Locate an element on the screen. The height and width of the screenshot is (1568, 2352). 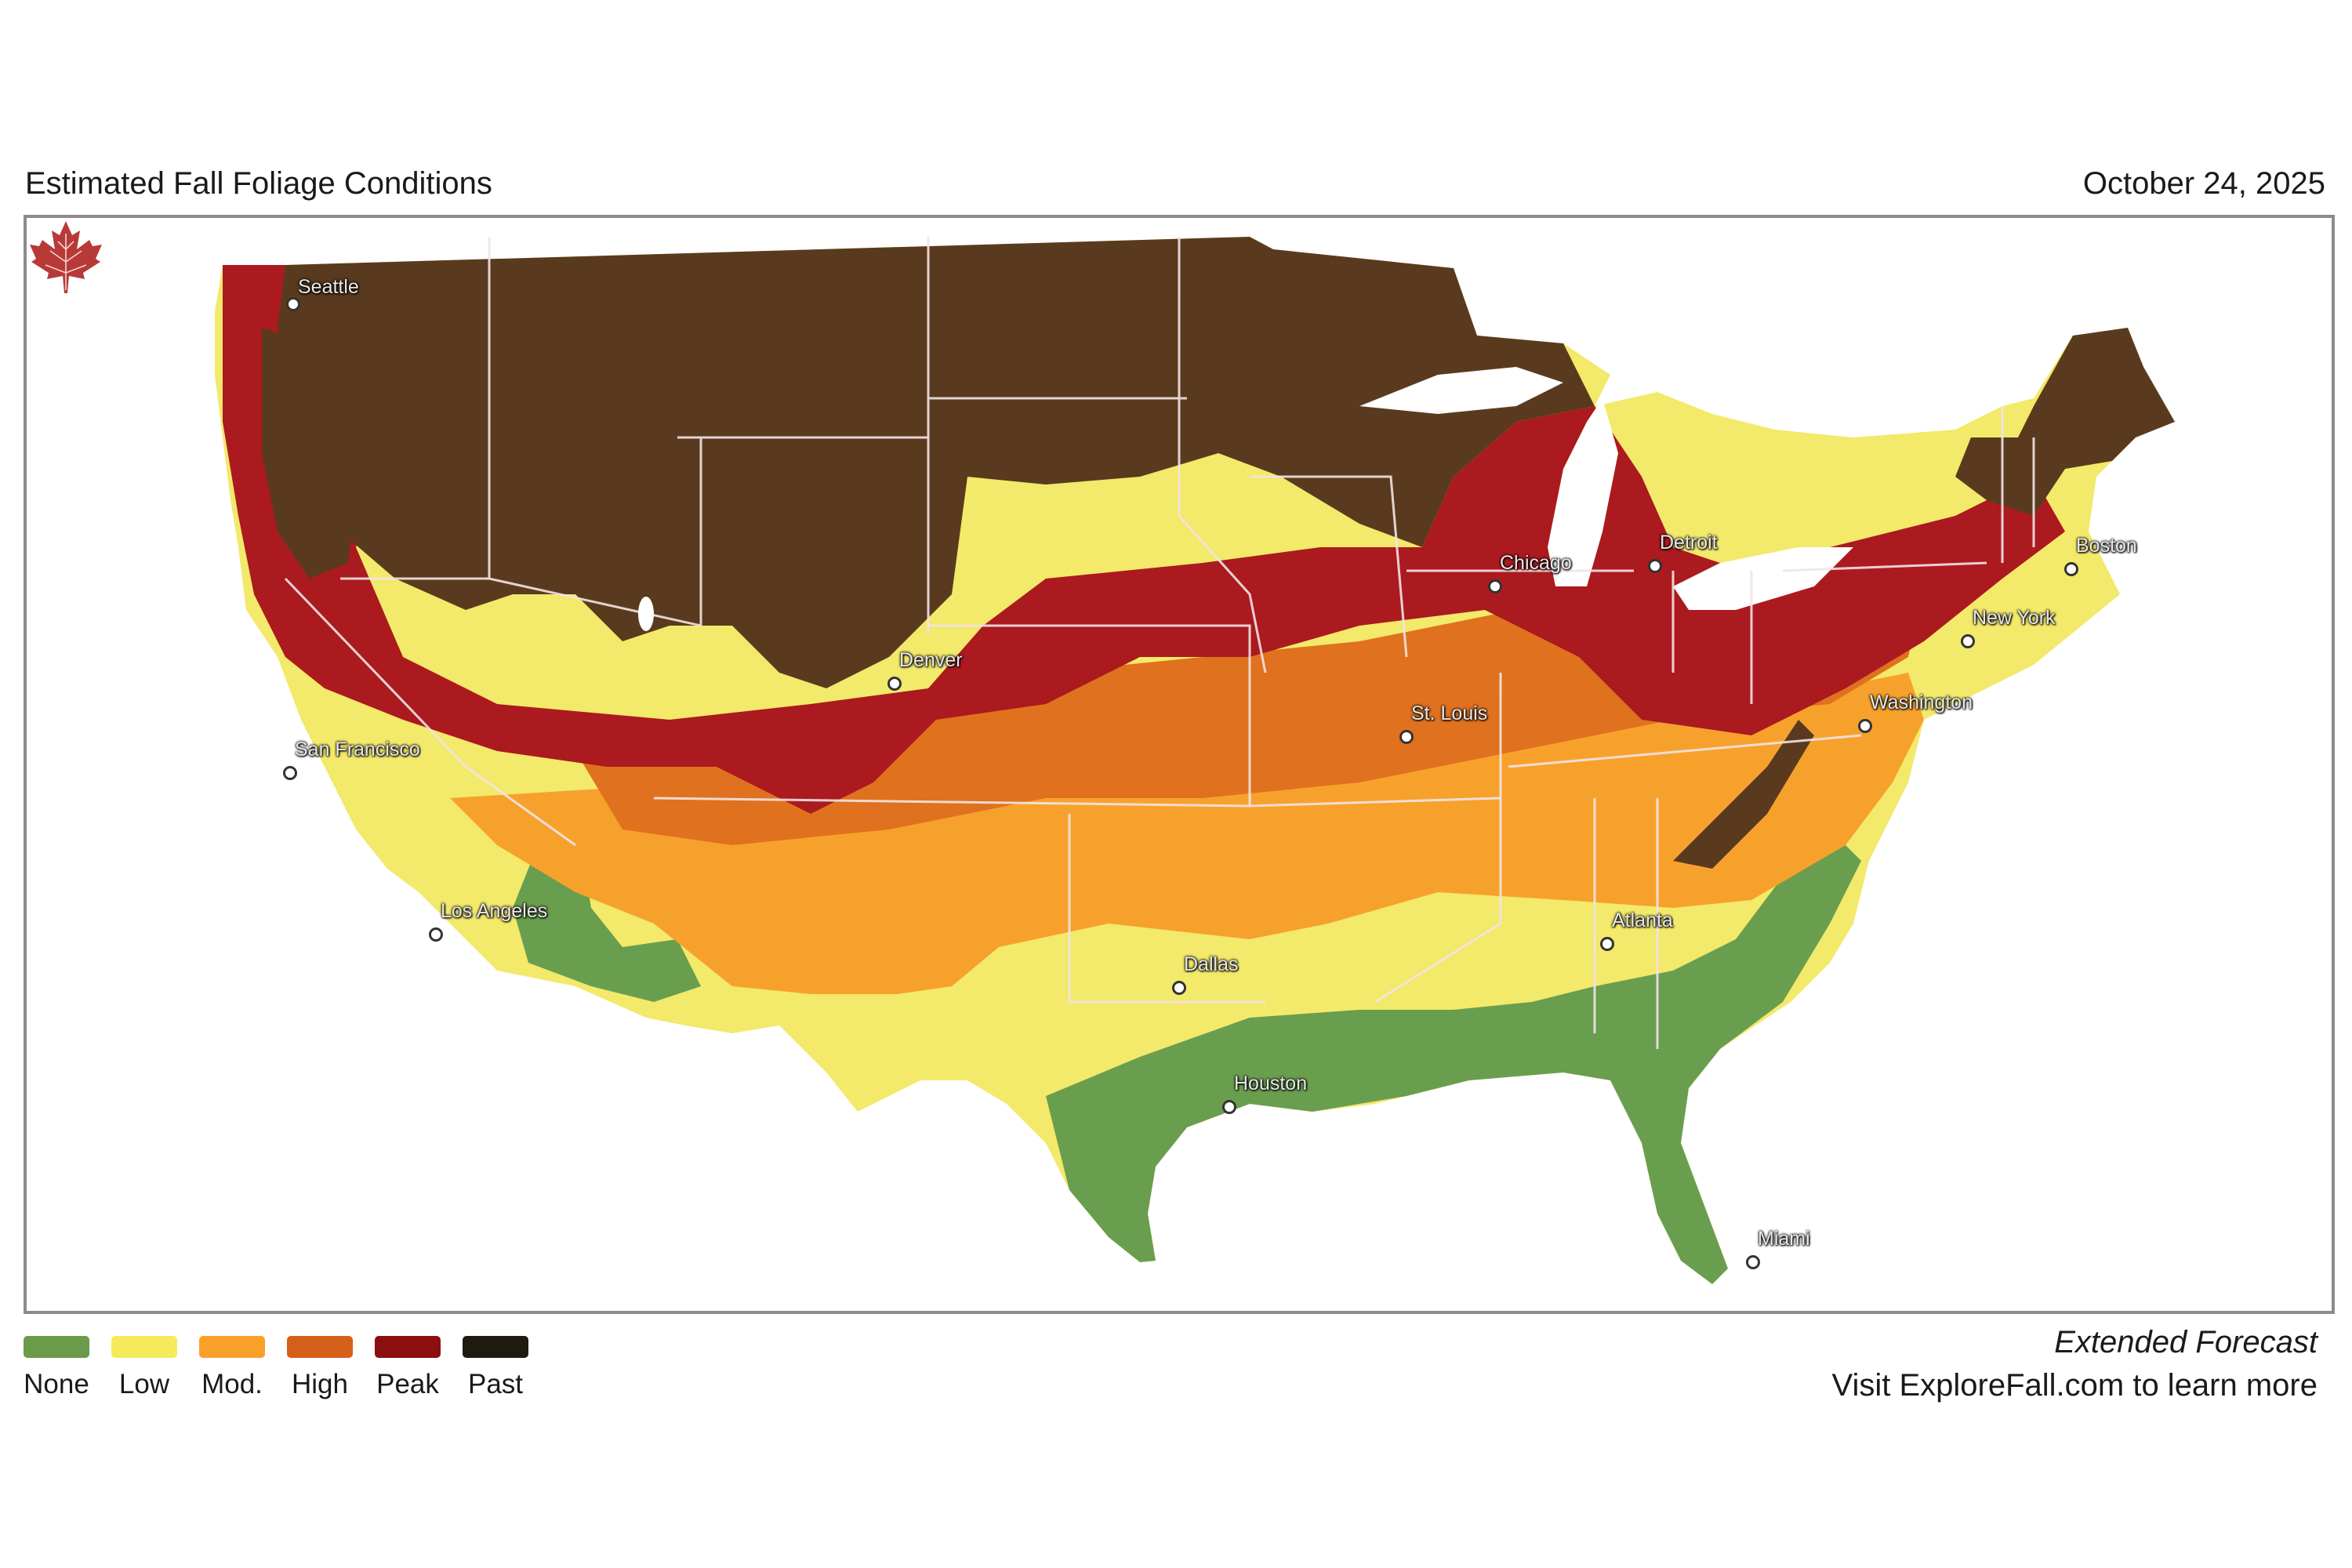
zone-past-west is located at coordinates (309, 453).